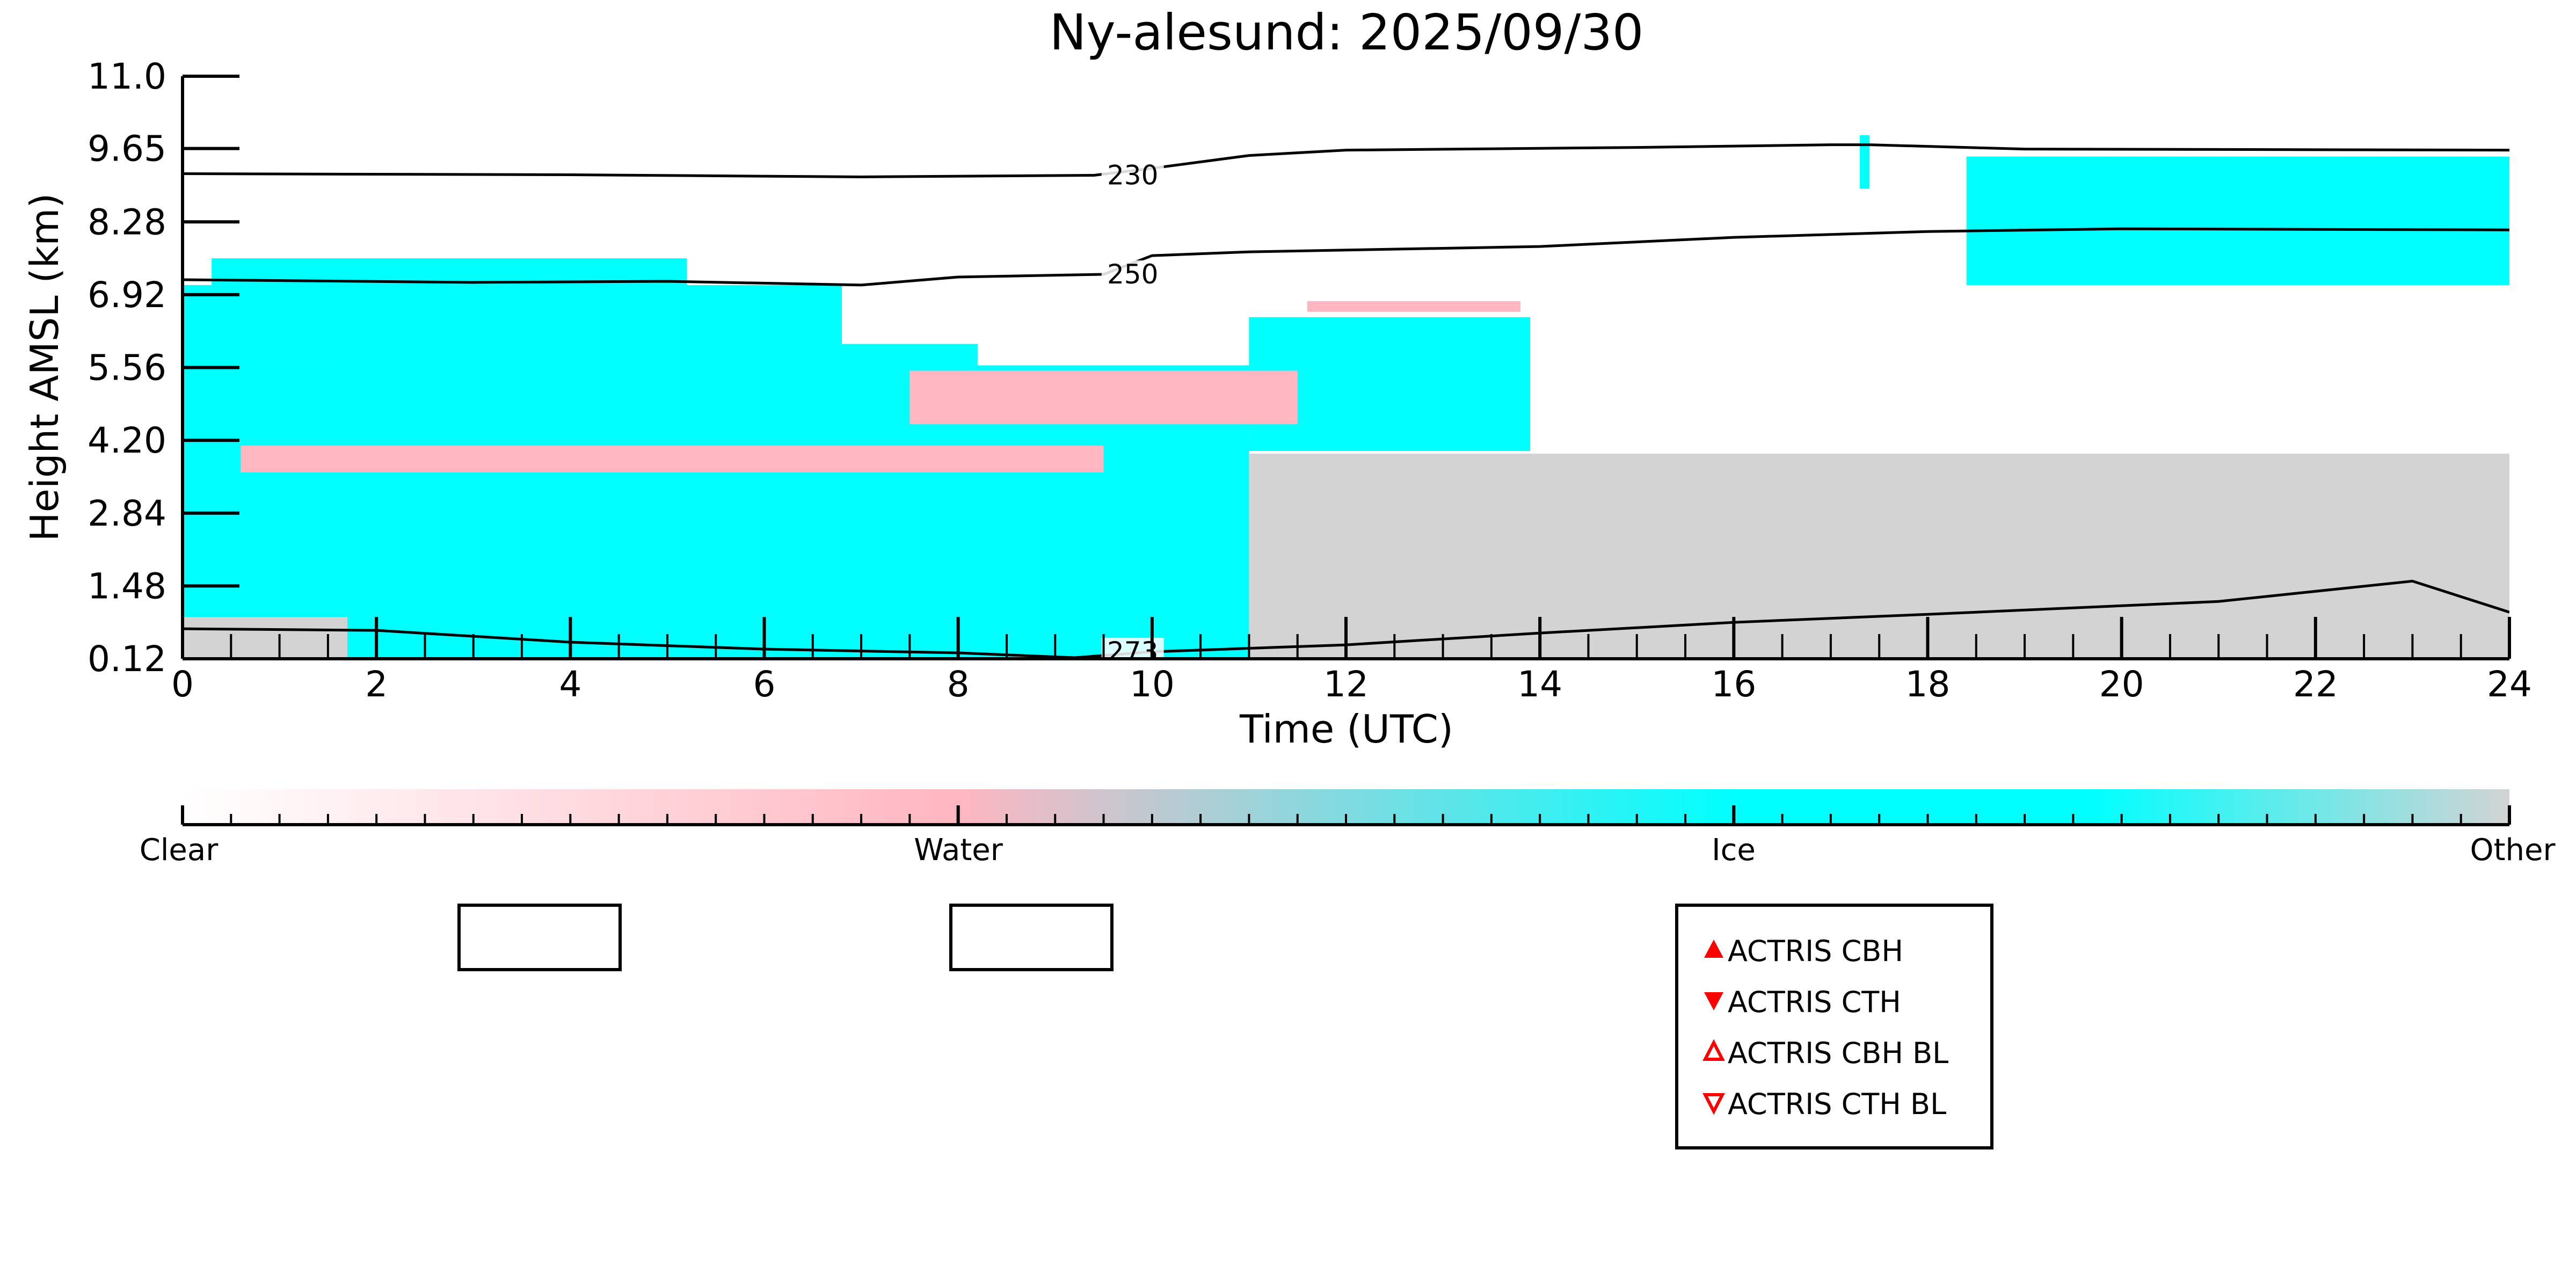 This screenshot has width=2576, height=1288. I want to click on legend-item-cbh: ACTRIS CBH, so click(1803, 951).